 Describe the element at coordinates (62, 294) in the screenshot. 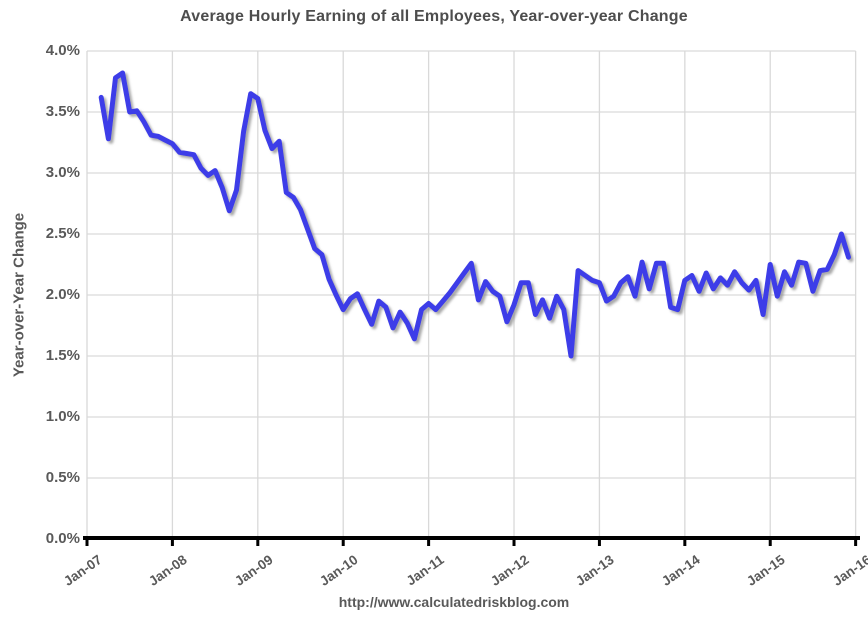

I see `y-tick-label: 2.0%` at that location.